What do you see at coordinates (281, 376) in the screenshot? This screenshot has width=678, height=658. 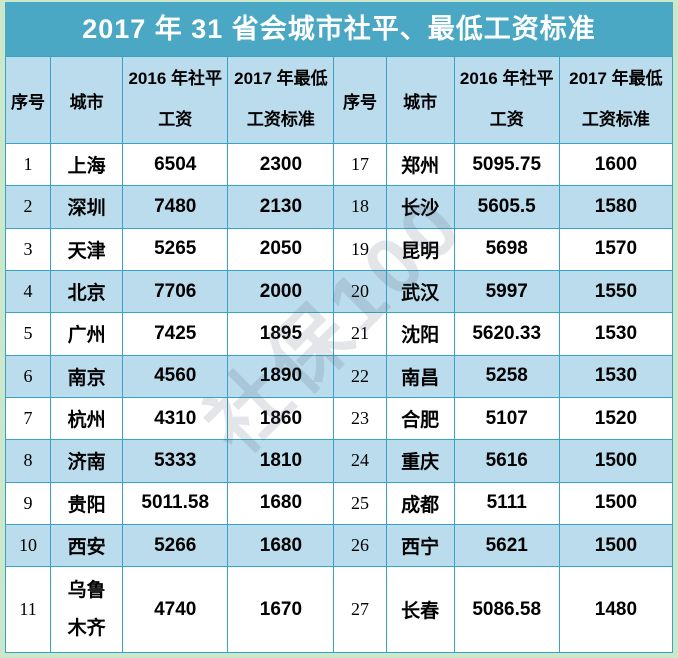 I see `cell-min-wage: 1890` at bounding box center [281, 376].